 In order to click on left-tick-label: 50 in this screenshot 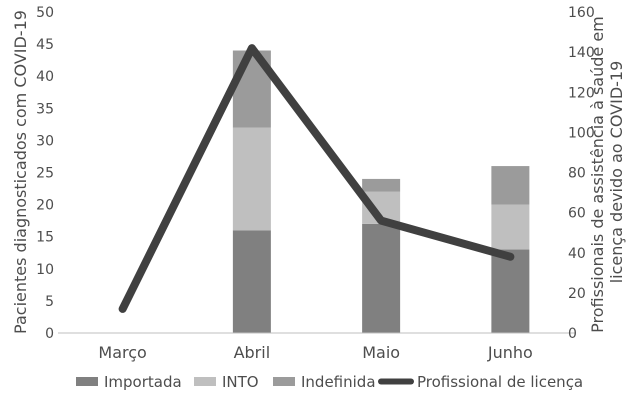, I will do `click(45, 13)`.